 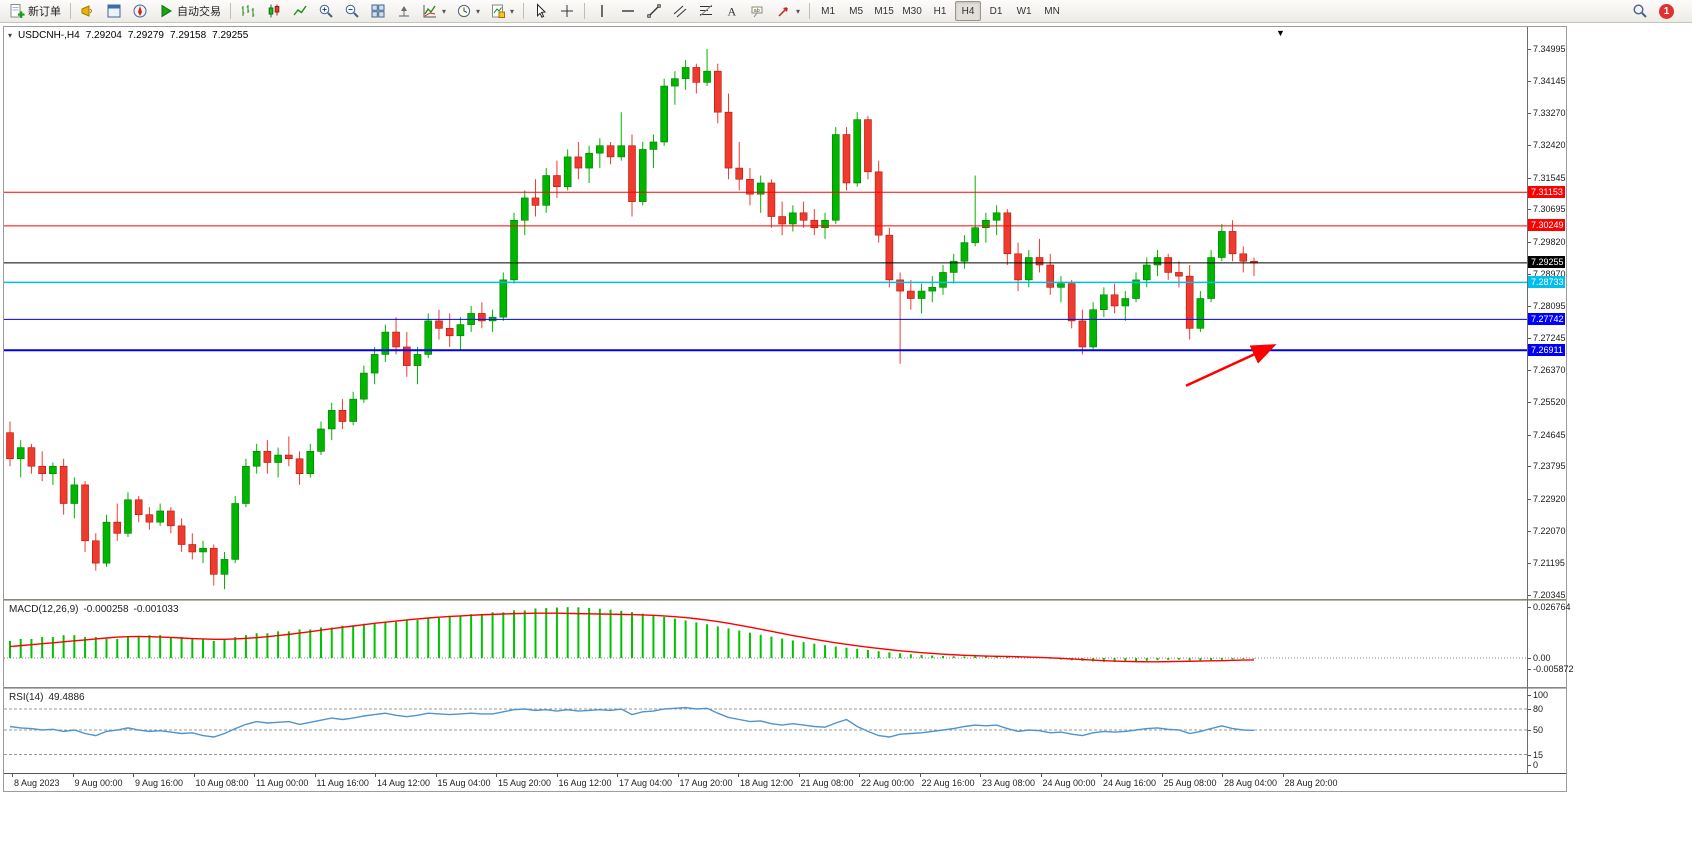 What do you see at coordinates (378, 11) in the screenshot?
I see `tile-windows-button` at bounding box center [378, 11].